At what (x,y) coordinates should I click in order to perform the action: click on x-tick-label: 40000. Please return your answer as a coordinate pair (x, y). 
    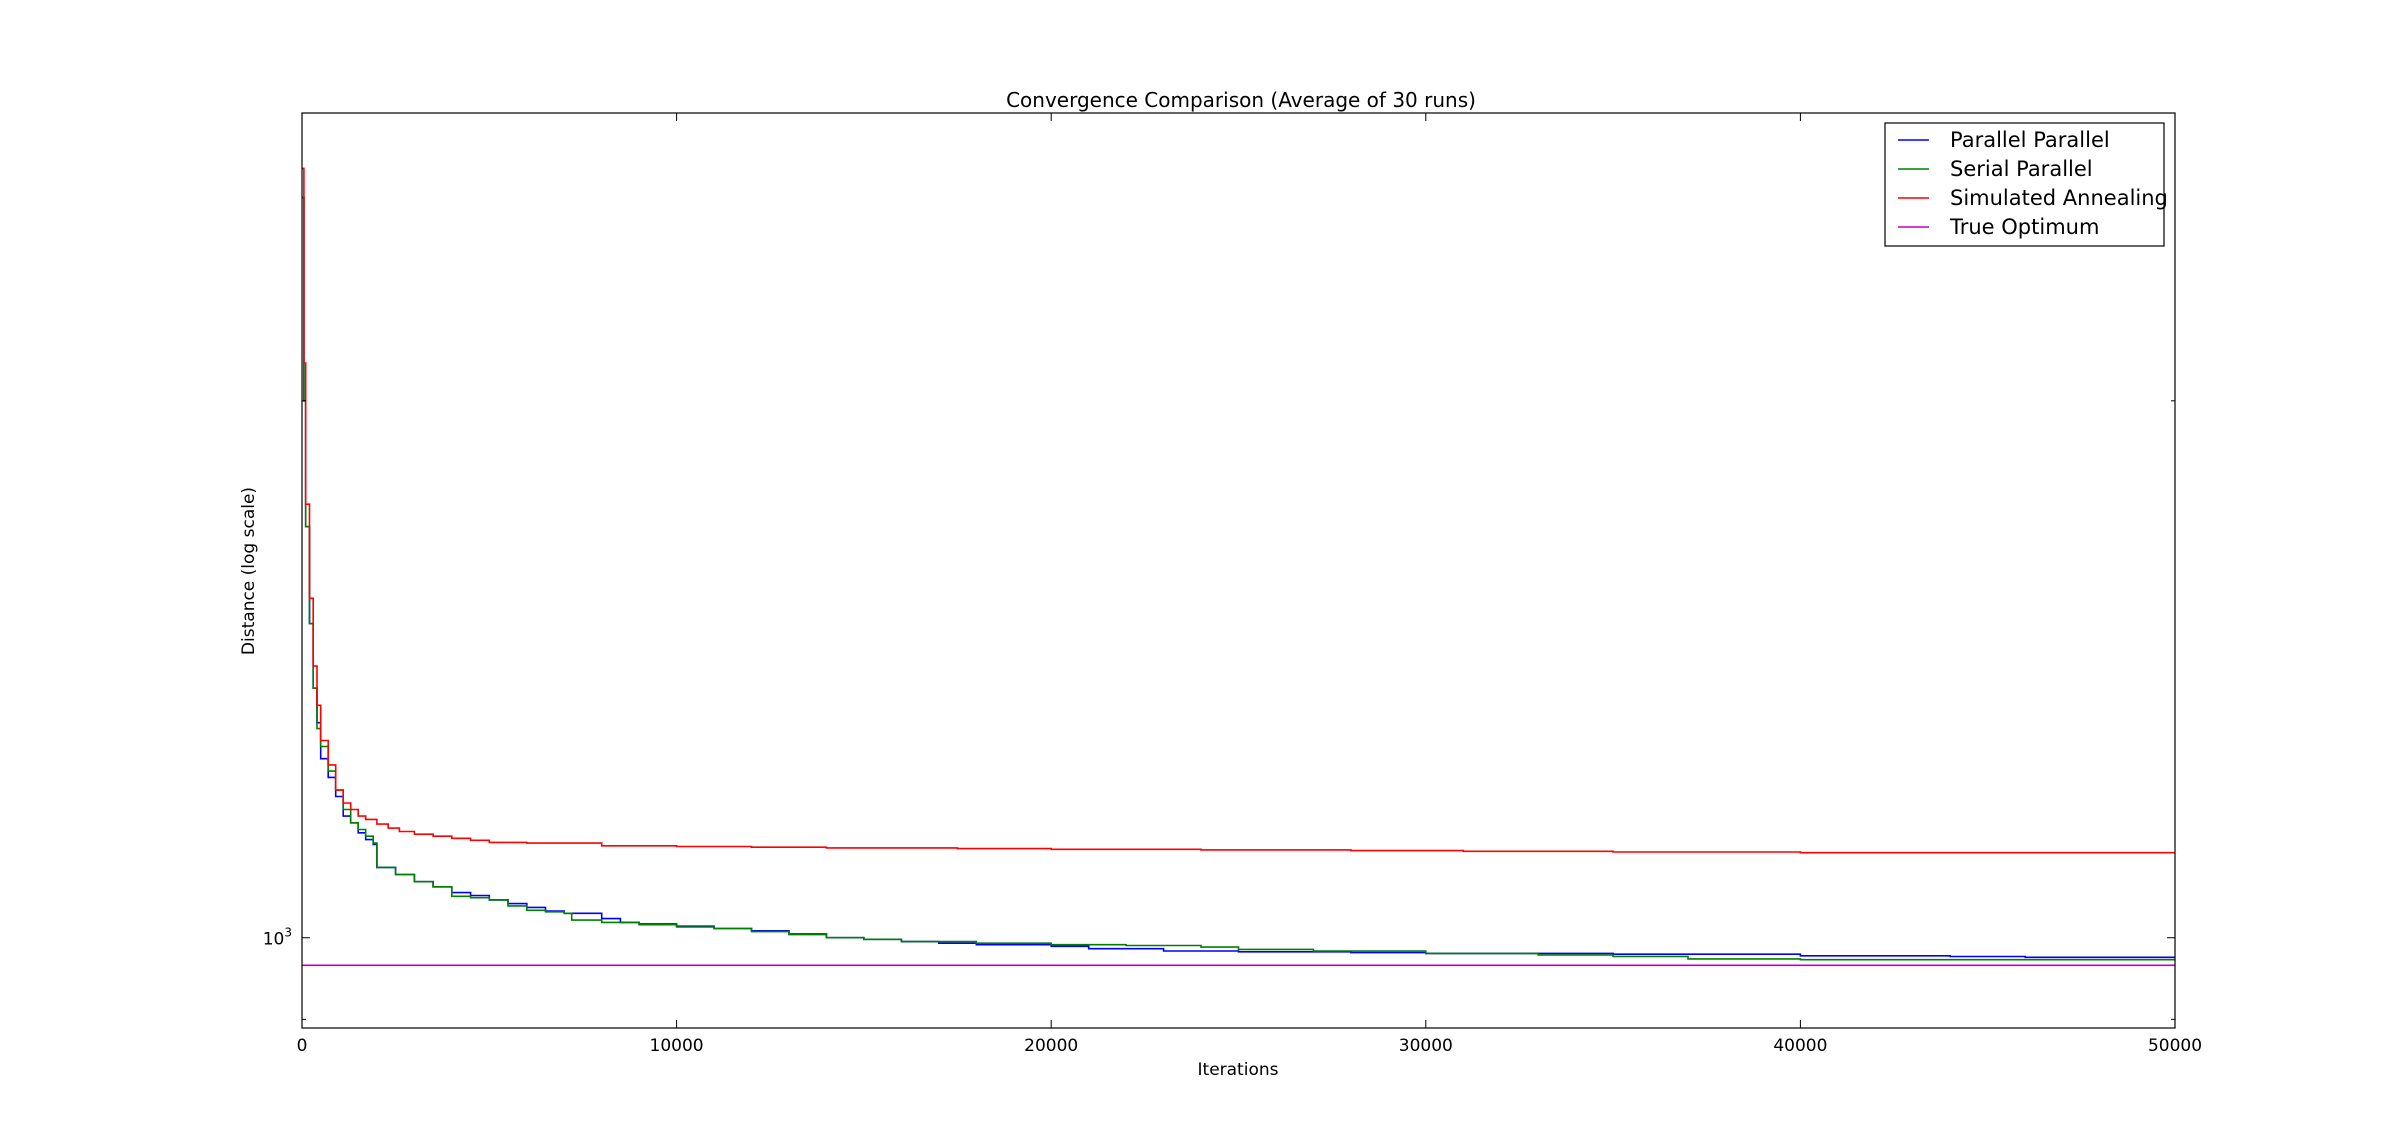
    Looking at the image, I should click on (1800, 1046).